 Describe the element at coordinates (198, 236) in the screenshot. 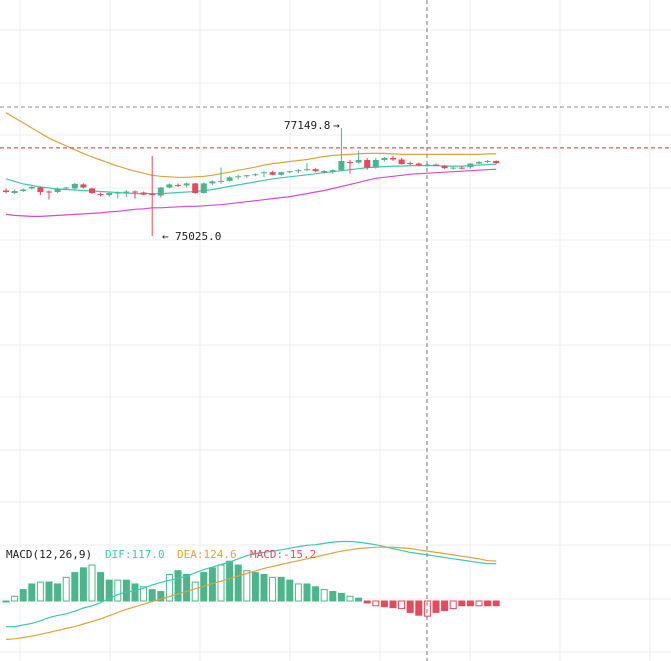

I see `low-marker-label: 75025.0` at that location.